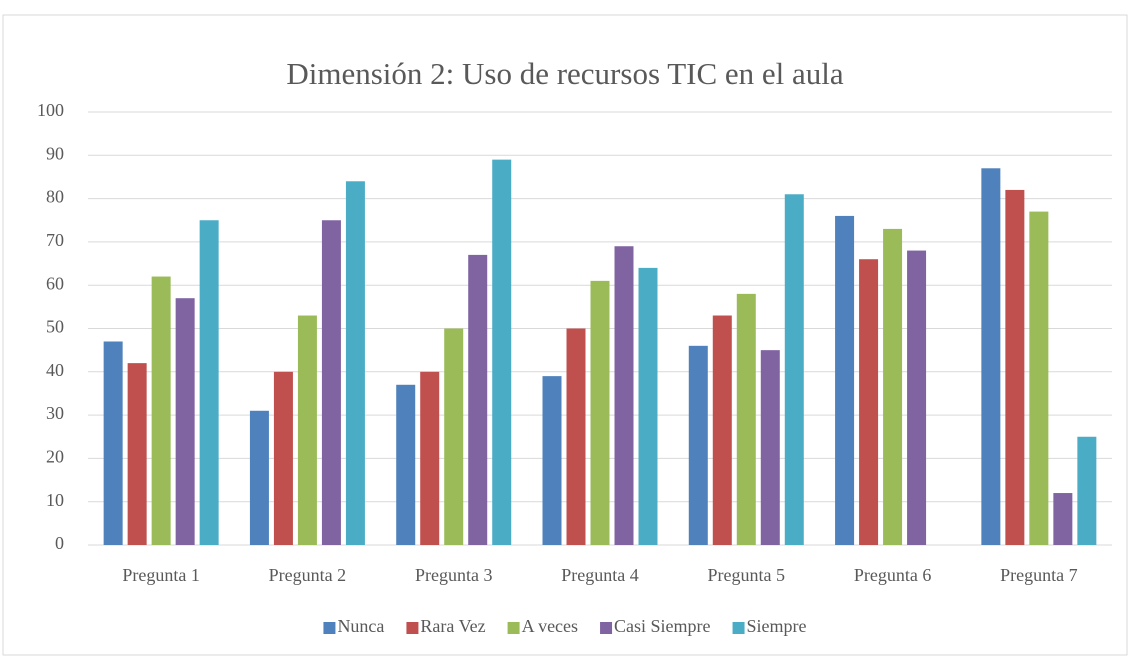  I want to click on x-tick-label: Pregunta 7, so click(1038, 575).